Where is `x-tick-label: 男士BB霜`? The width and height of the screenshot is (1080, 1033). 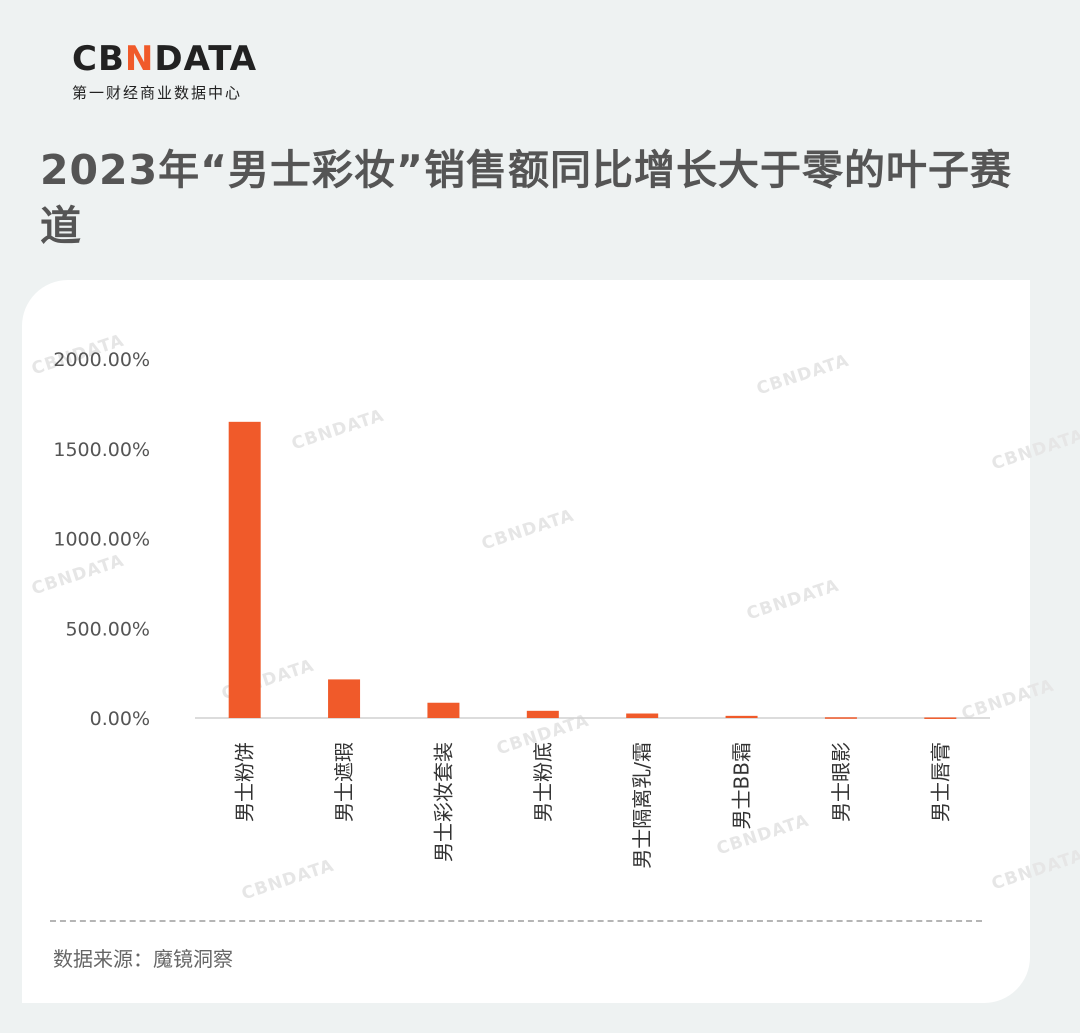 x-tick-label: 男士BB霜 is located at coordinates (742, 785).